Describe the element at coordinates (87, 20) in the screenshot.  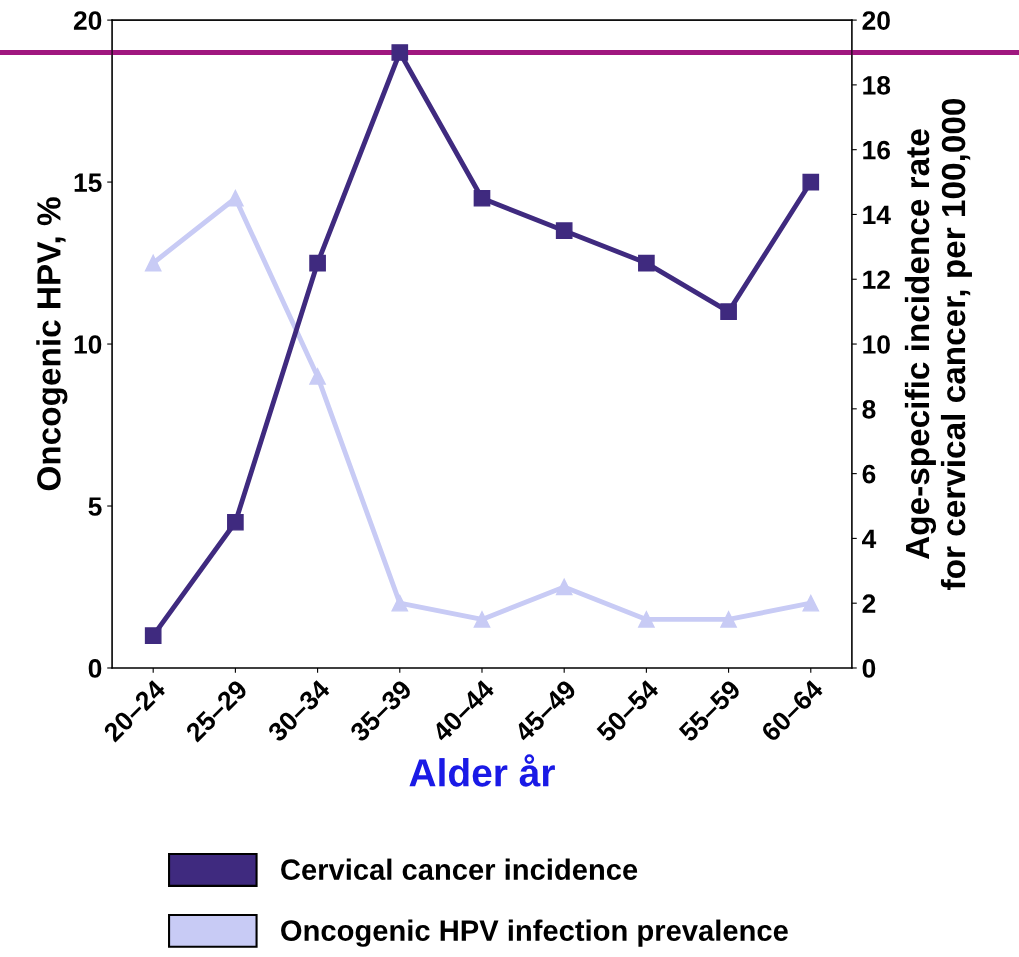
I see `y-tick-label: 20` at that location.